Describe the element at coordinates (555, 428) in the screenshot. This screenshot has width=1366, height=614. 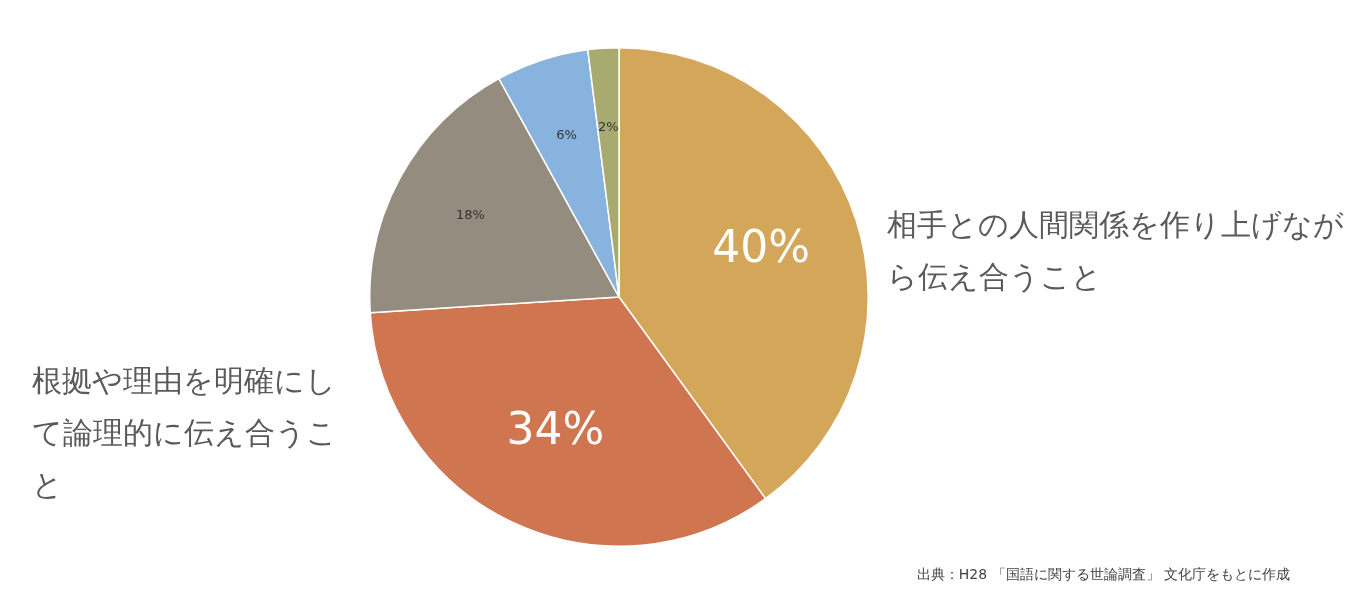
I see `data-label: 34%` at that location.